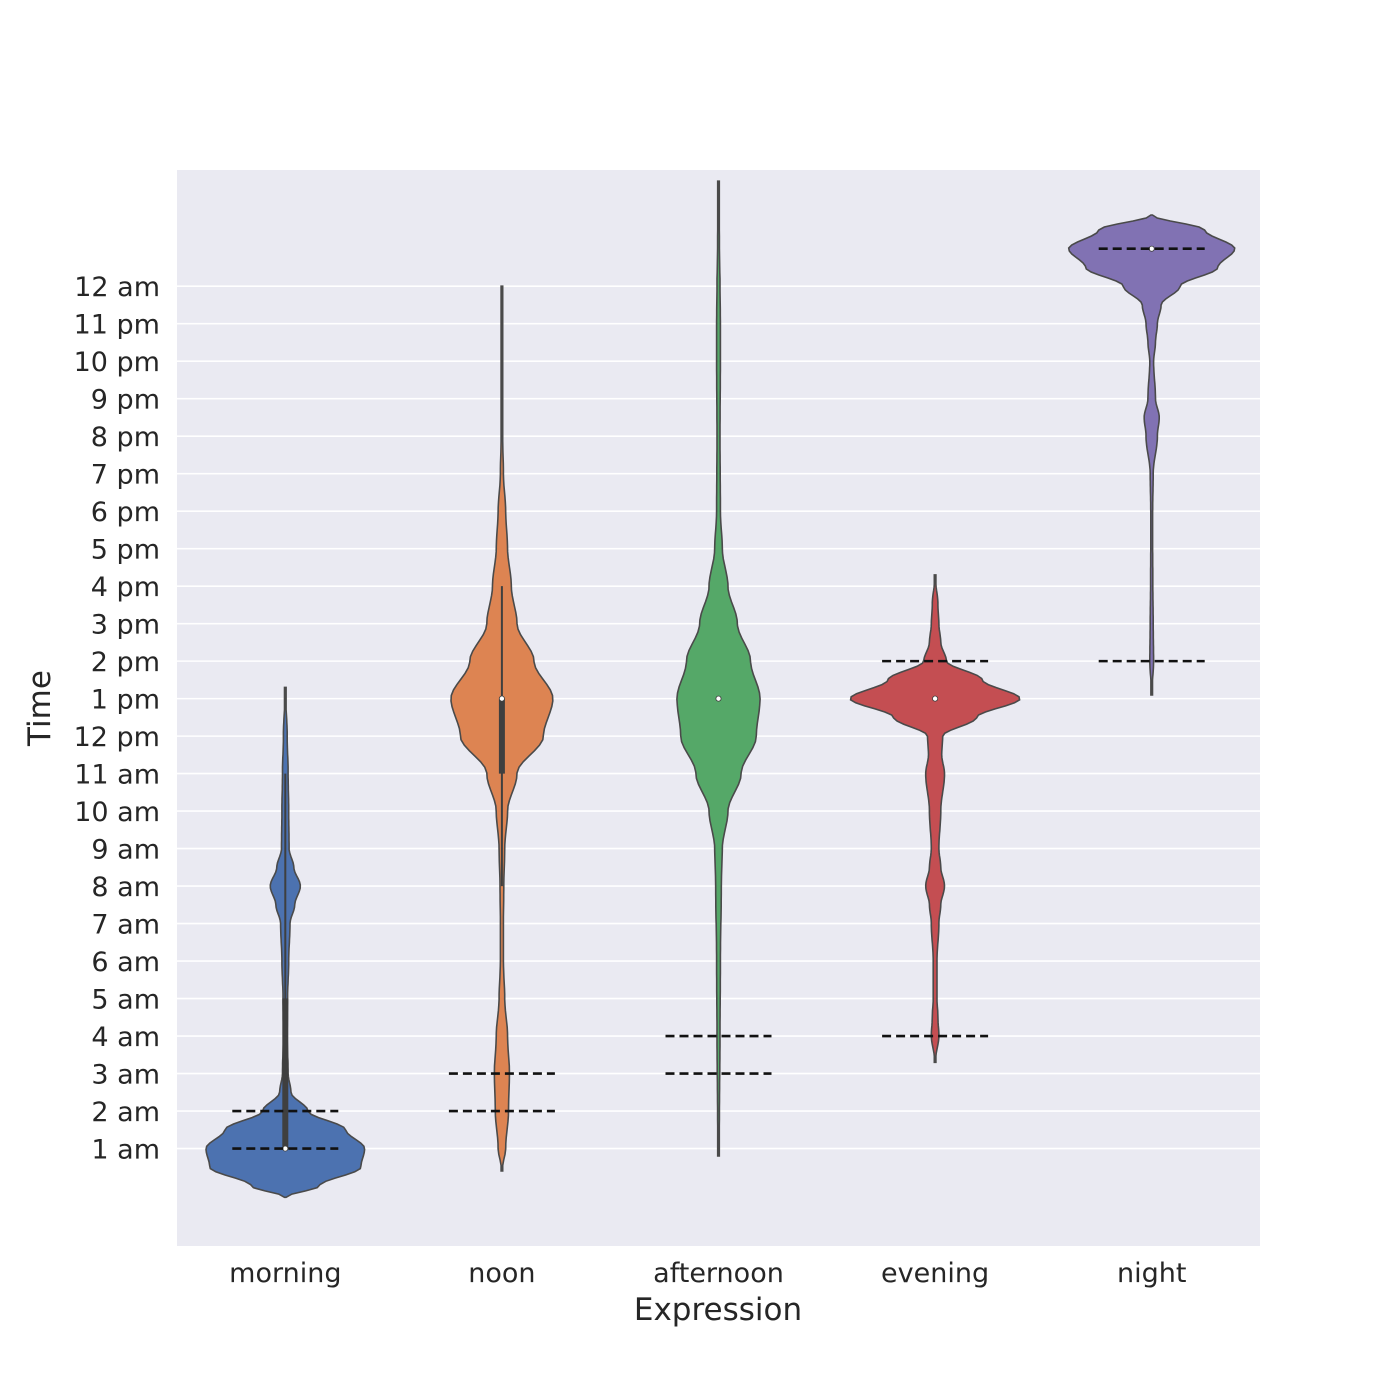  I want to click on violin-body-evening, so click(935, 819).